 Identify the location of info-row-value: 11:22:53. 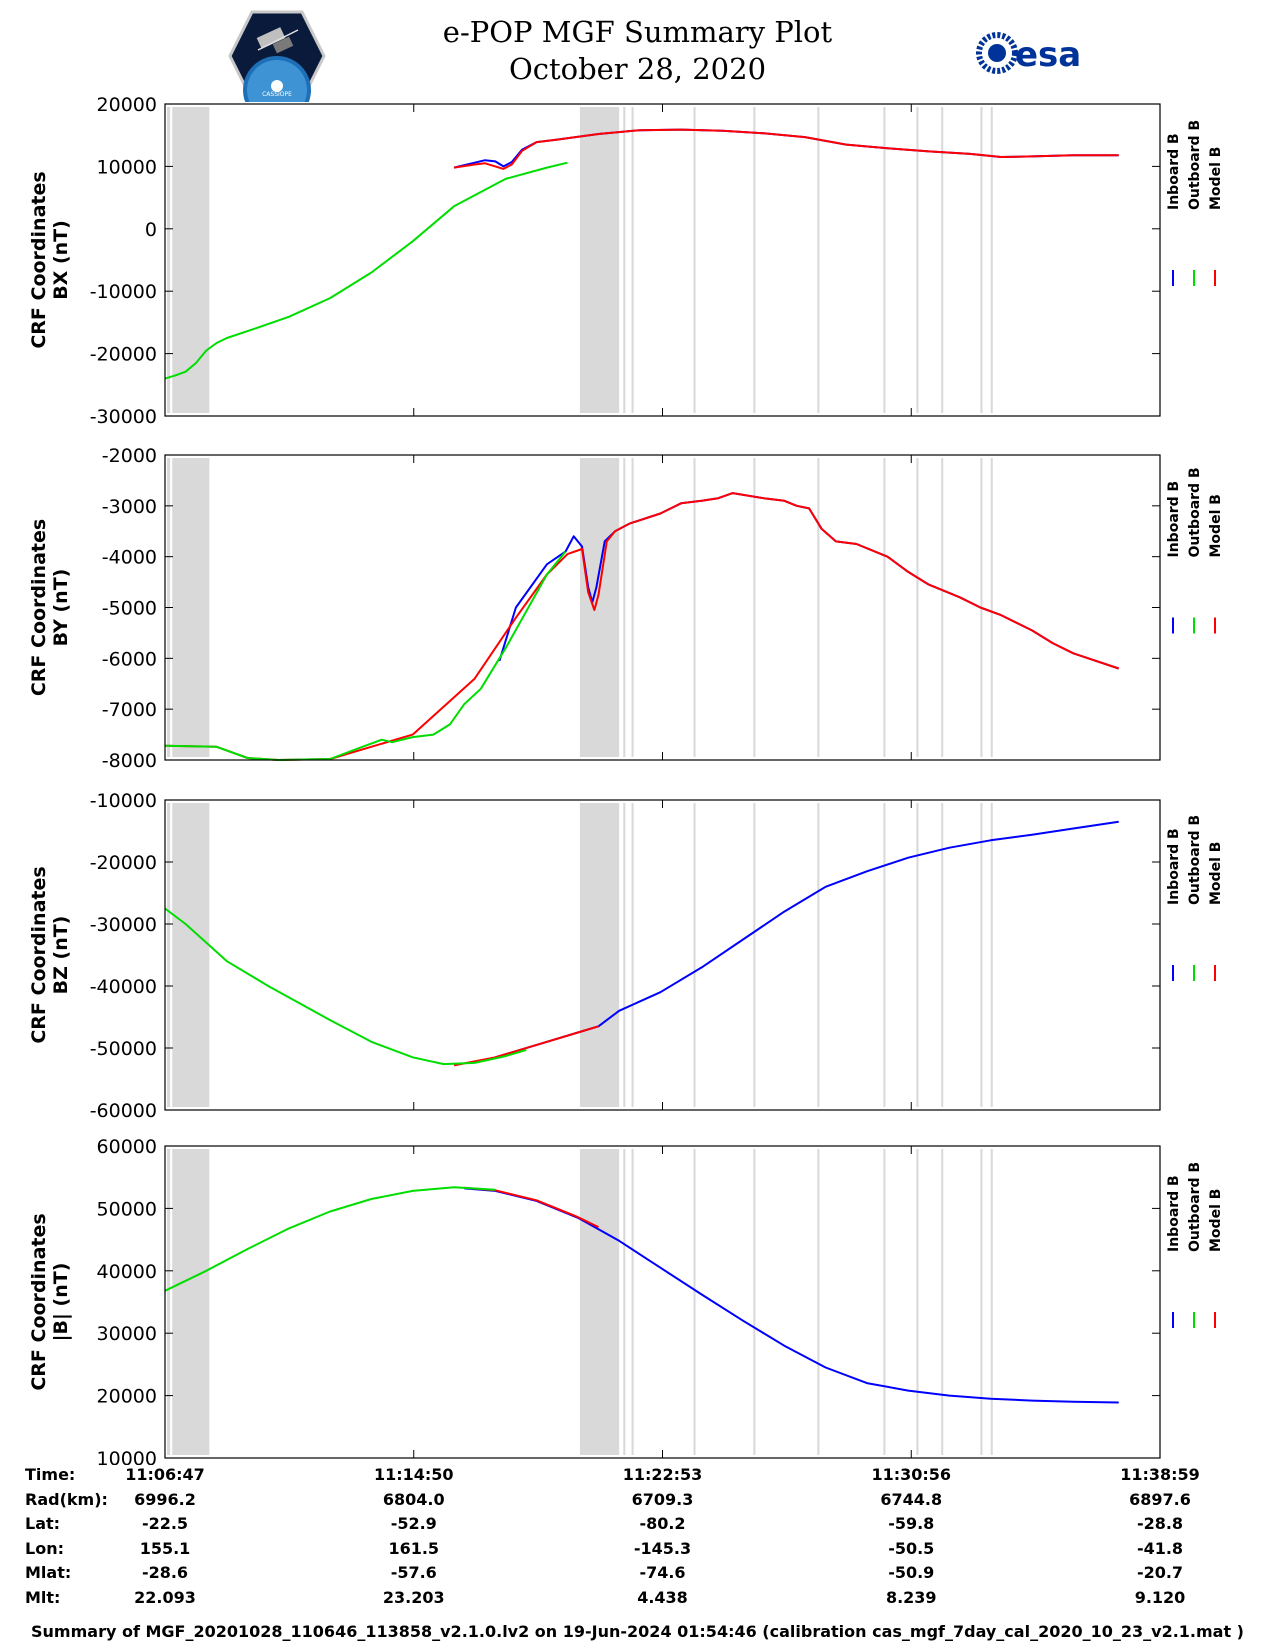
(662, 1474).